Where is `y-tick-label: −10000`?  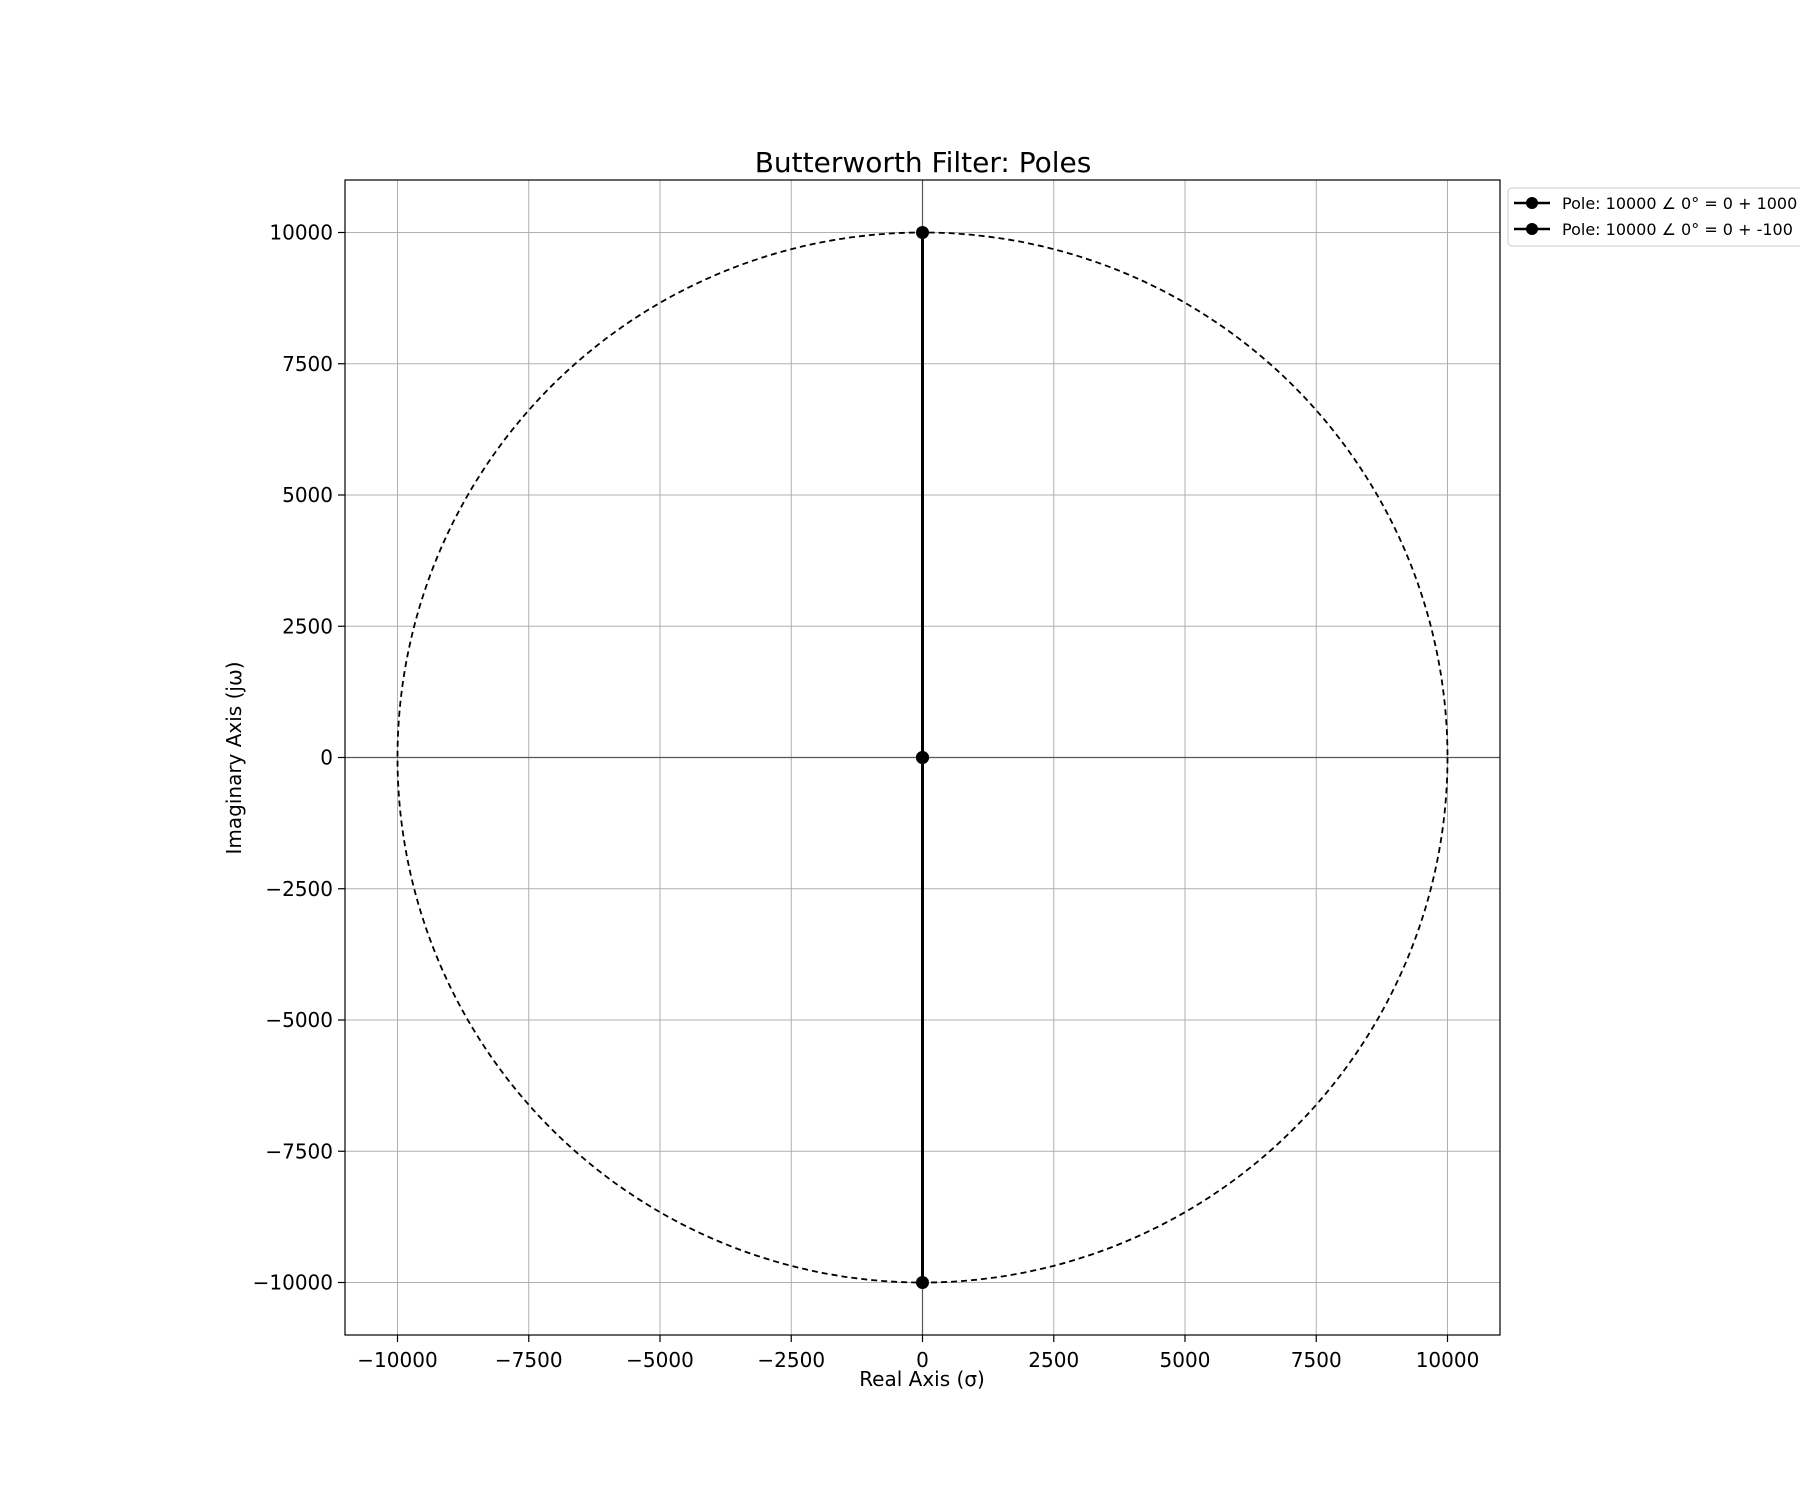
y-tick-label: −10000 is located at coordinates (293, 1283).